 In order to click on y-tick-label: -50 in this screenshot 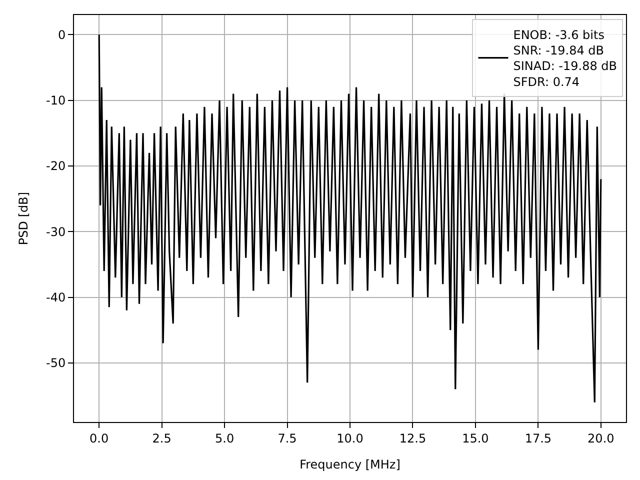, I will do `click(56, 363)`.